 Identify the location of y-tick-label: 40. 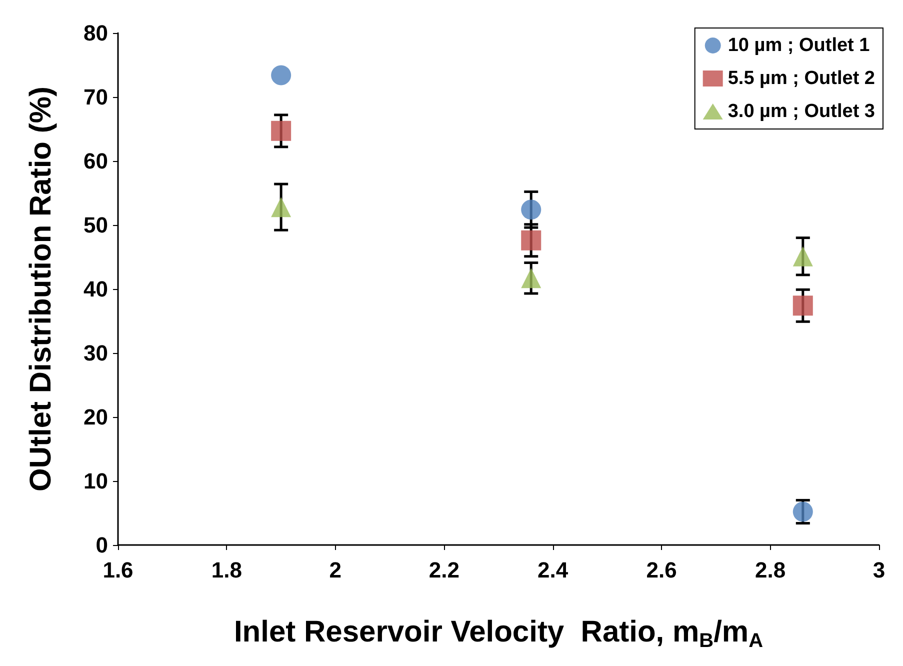
(96, 289).